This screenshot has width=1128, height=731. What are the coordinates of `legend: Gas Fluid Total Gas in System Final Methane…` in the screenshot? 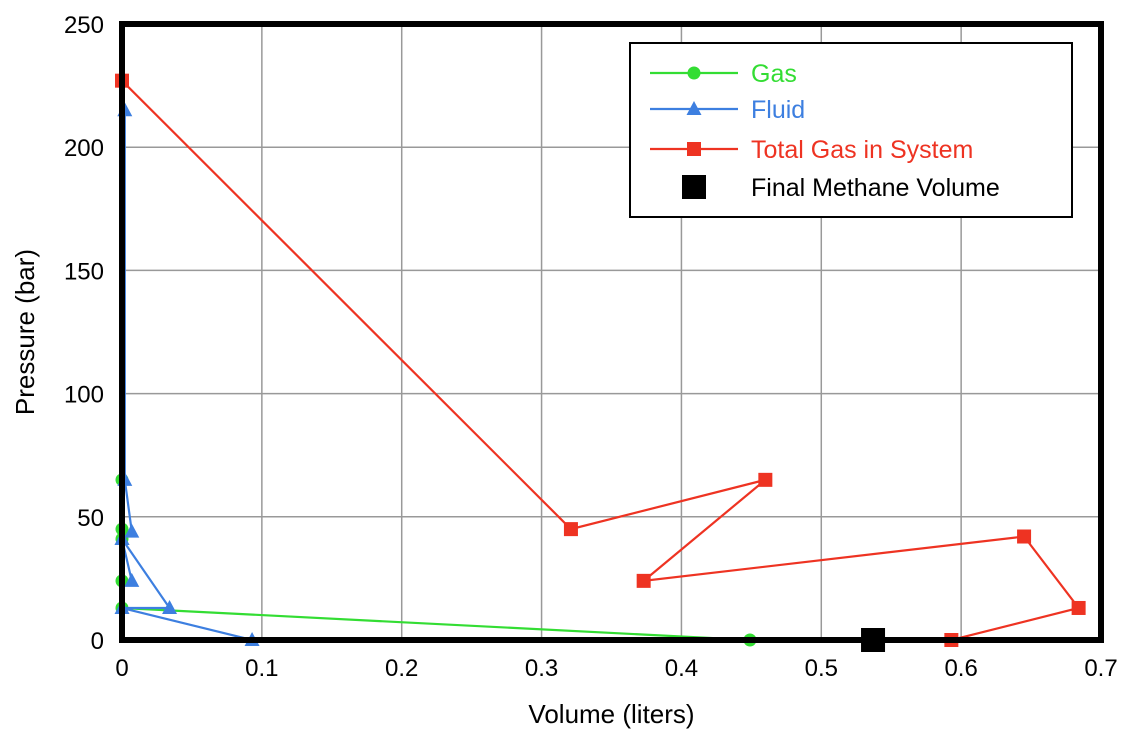 It's located at (851, 130).